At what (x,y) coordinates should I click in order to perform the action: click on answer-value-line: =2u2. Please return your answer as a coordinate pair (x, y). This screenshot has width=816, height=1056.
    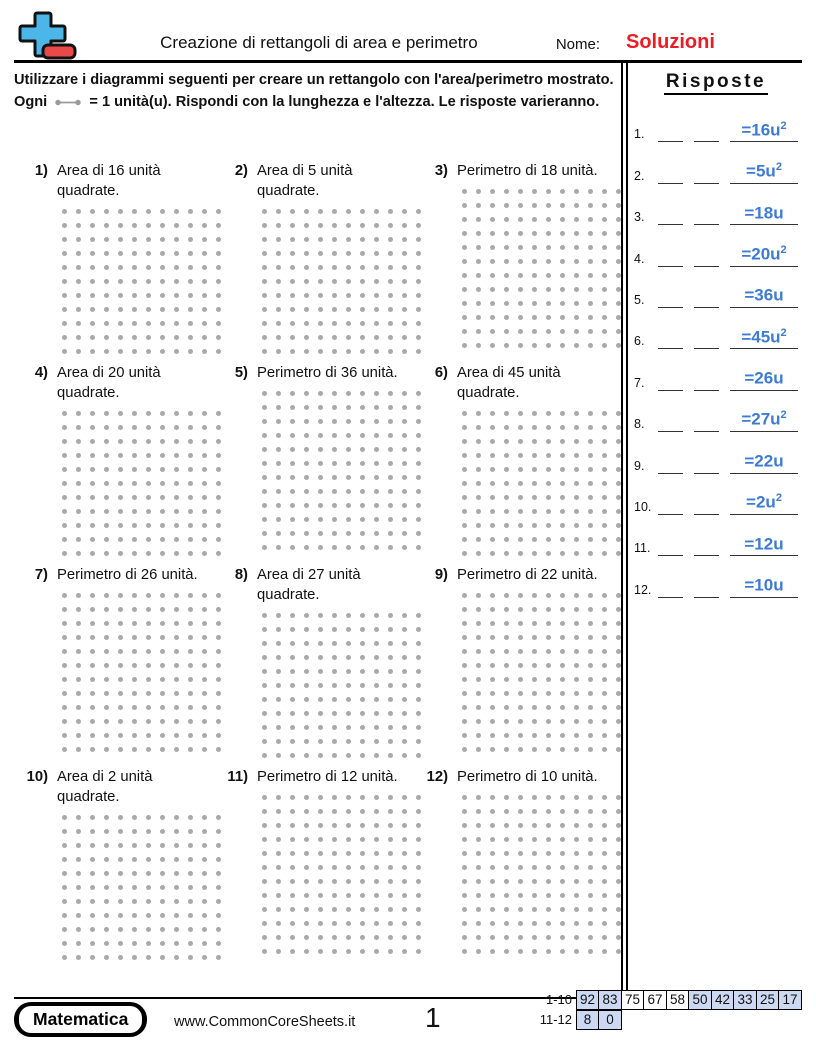
    Looking at the image, I should click on (764, 504).